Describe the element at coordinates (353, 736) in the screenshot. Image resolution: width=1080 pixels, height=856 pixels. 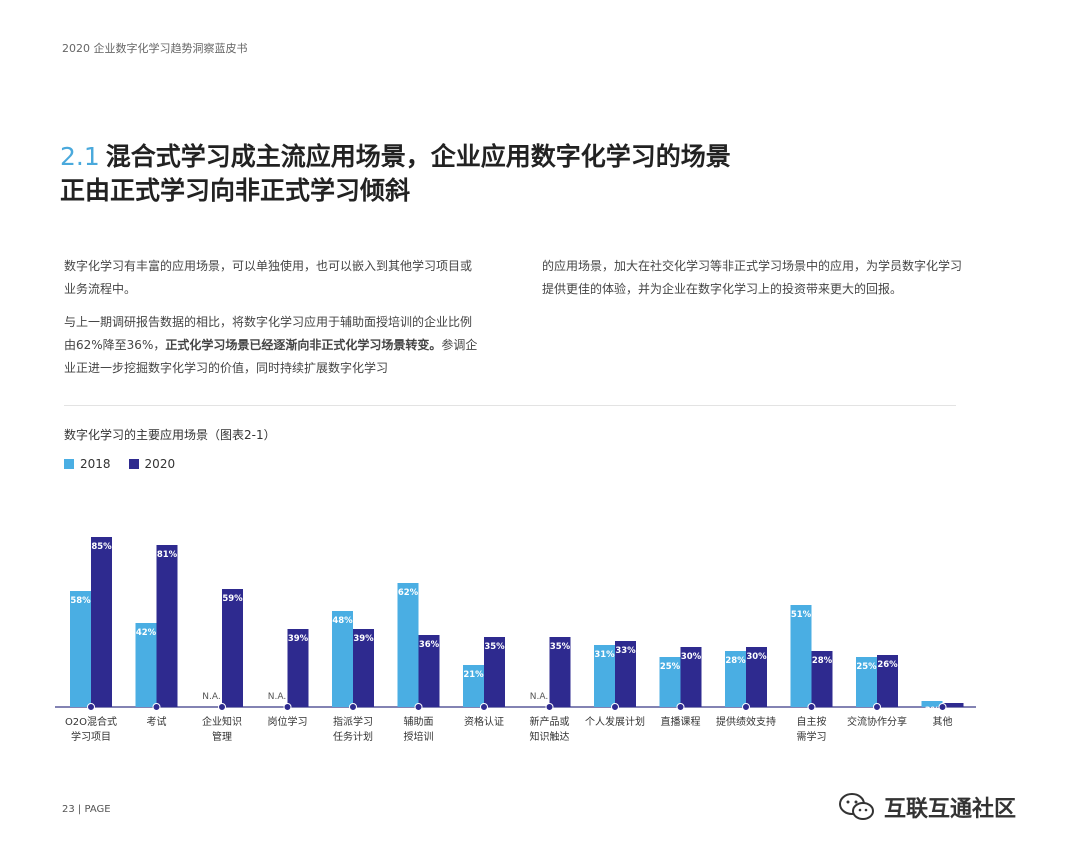
I see `category-label-4: 任务计划` at that location.